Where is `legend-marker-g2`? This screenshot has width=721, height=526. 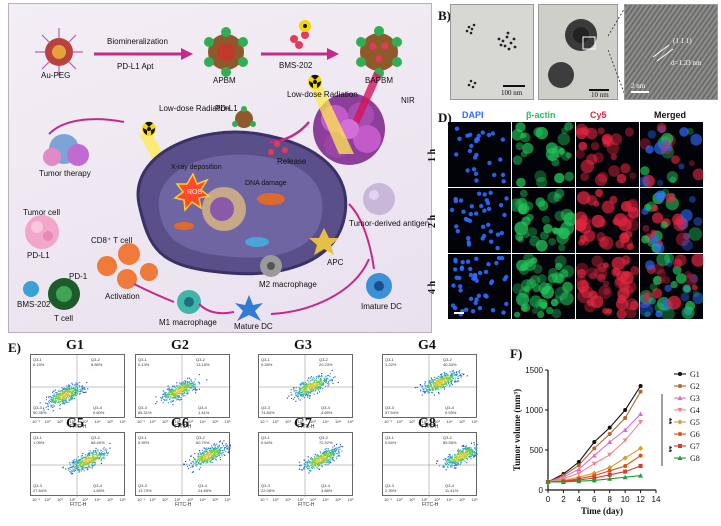 legend-marker-g2 is located at coordinates (680, 386).